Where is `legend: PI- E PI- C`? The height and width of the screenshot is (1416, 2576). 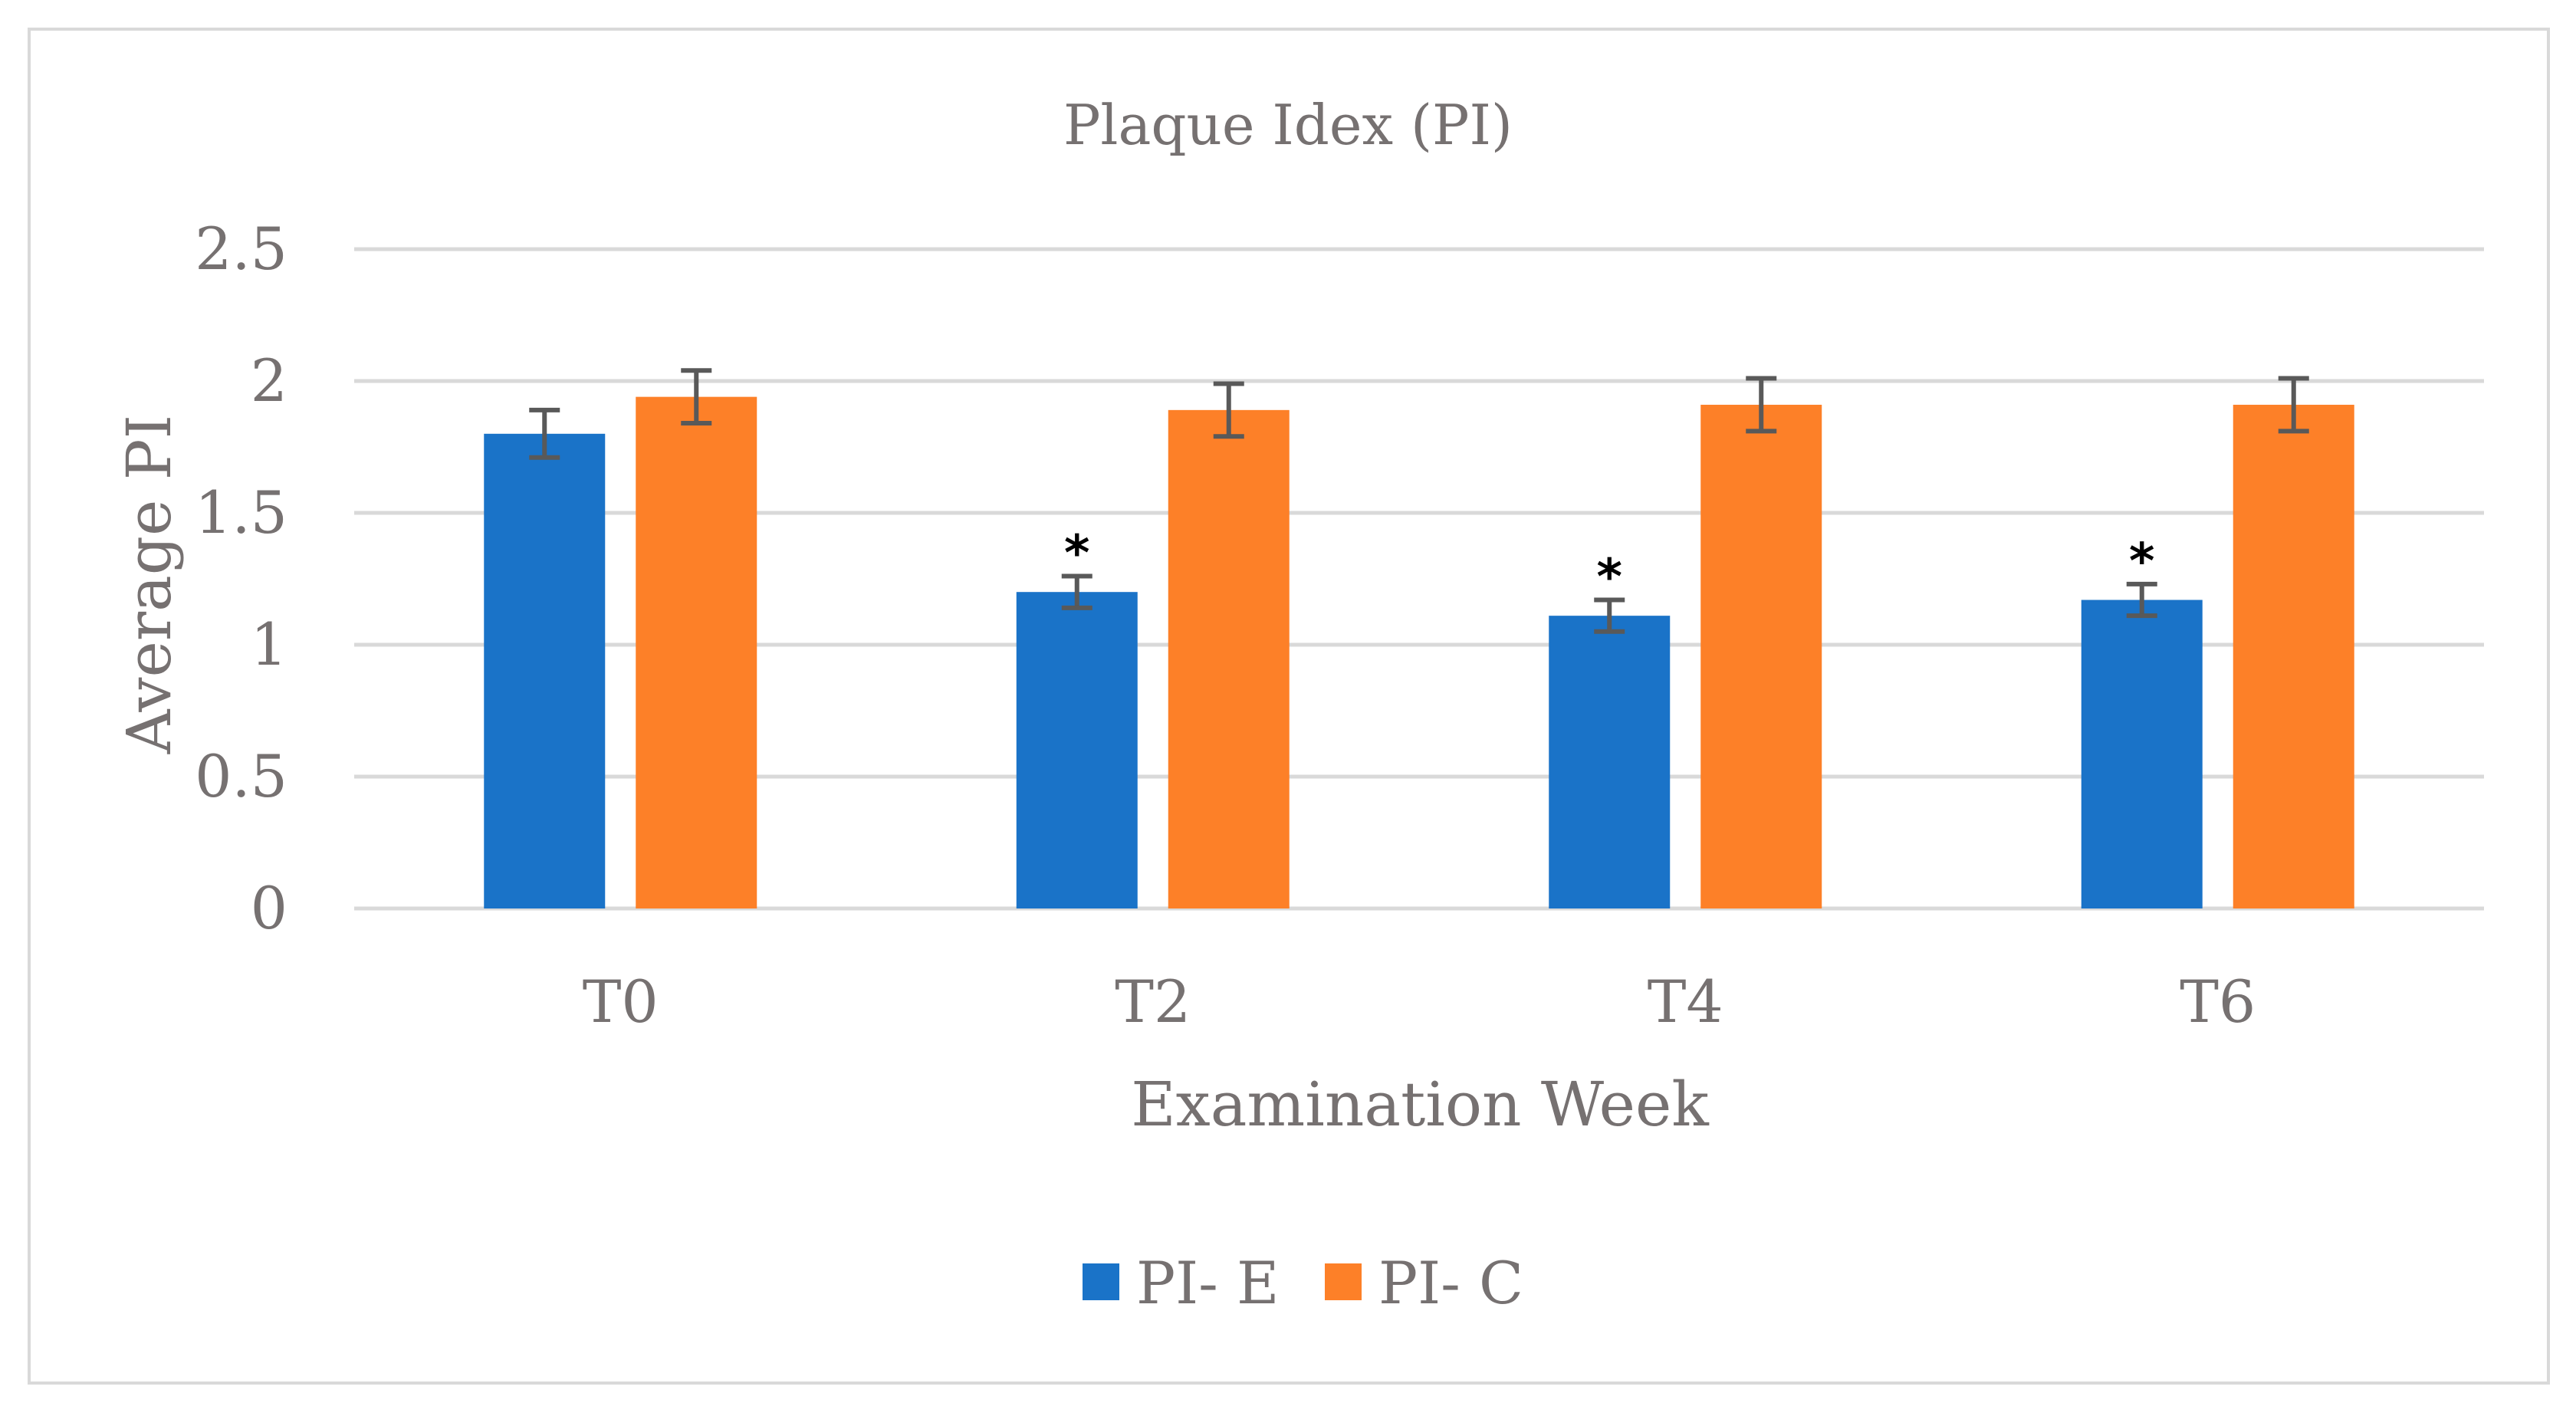
legend: PI- E PI- C is located at coordinates (1303, 1283).